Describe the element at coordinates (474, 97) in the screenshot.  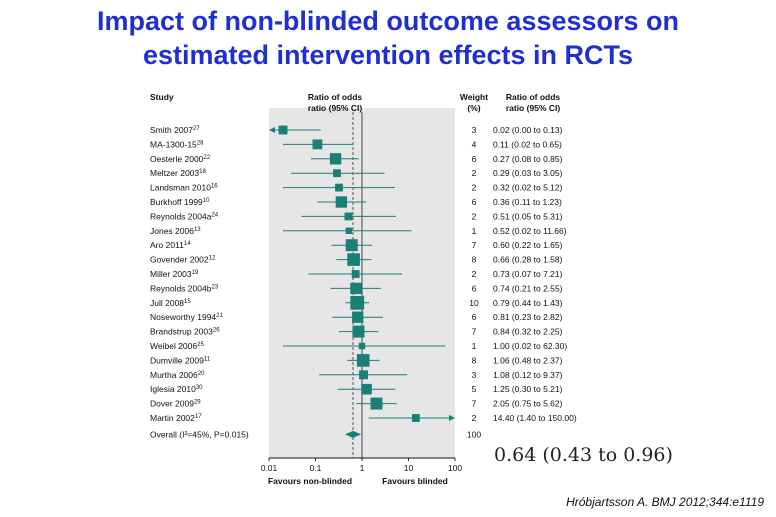
I see `header-weight-1: Weight` at that location.